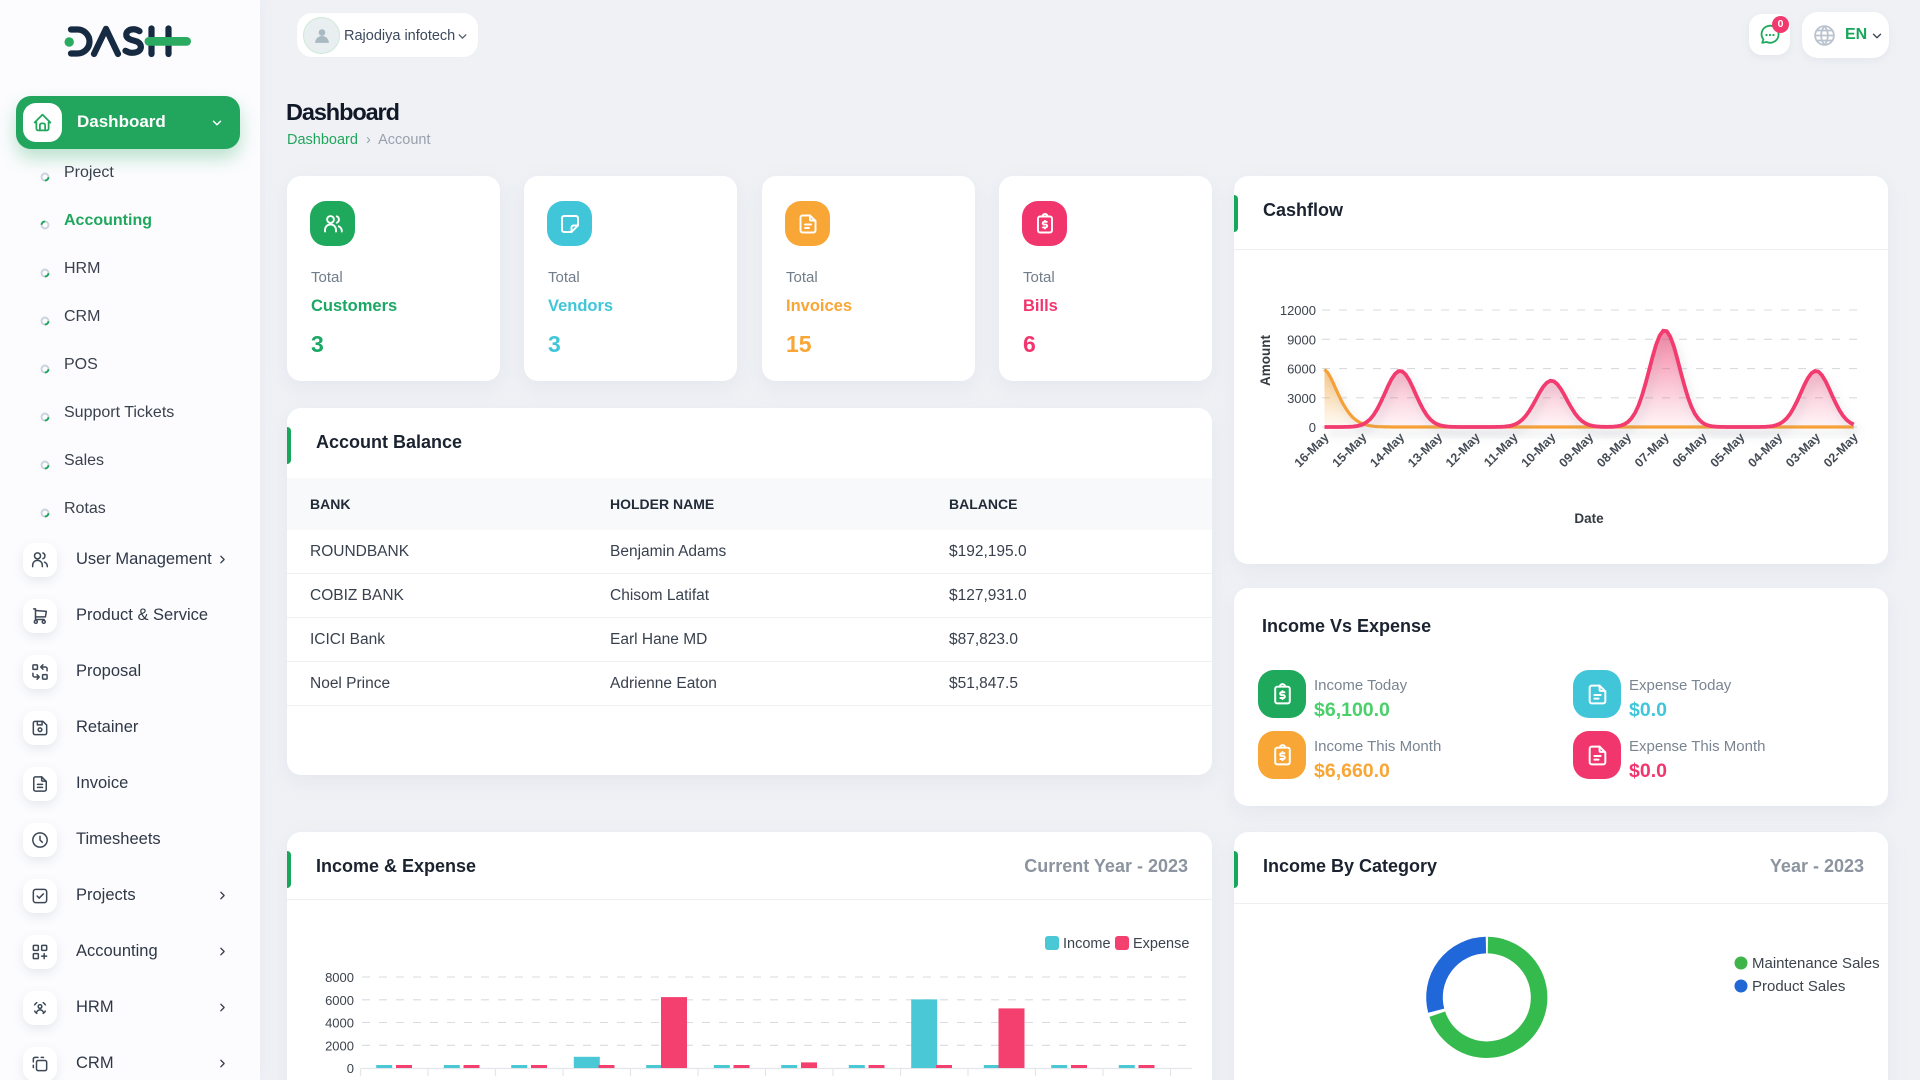 The image size is (1920, 1080). Describe the element at coordinates (1301, 339) in the screenshot. I see `svg-text: 9000` at that location.